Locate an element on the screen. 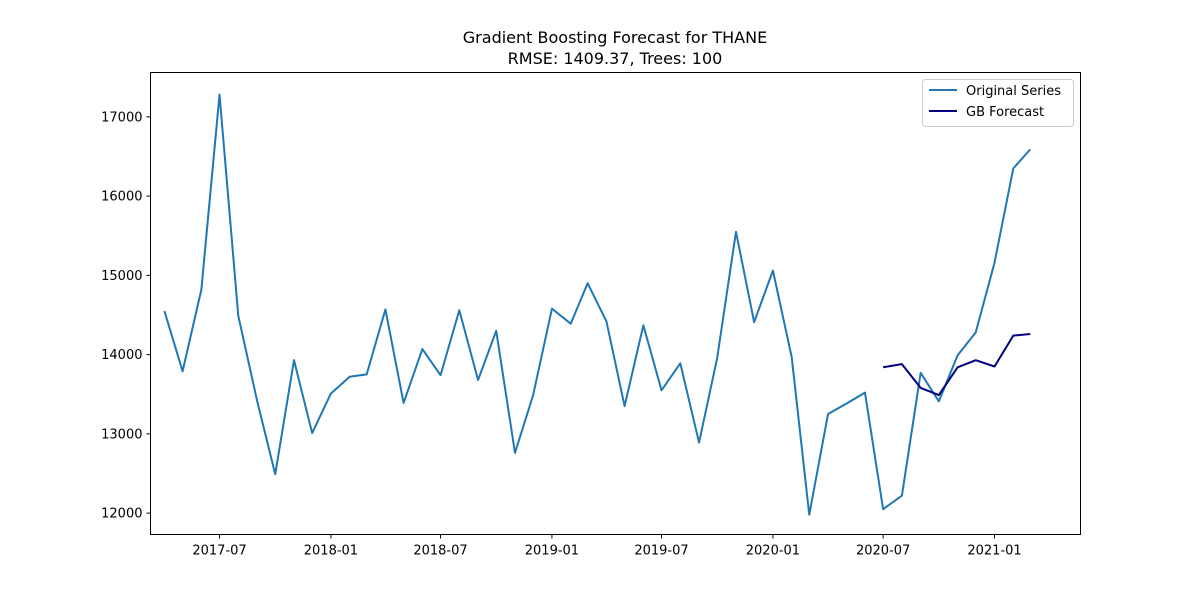  legend-label-forecast: GB Forecast is located at coordinates (1005, 112).